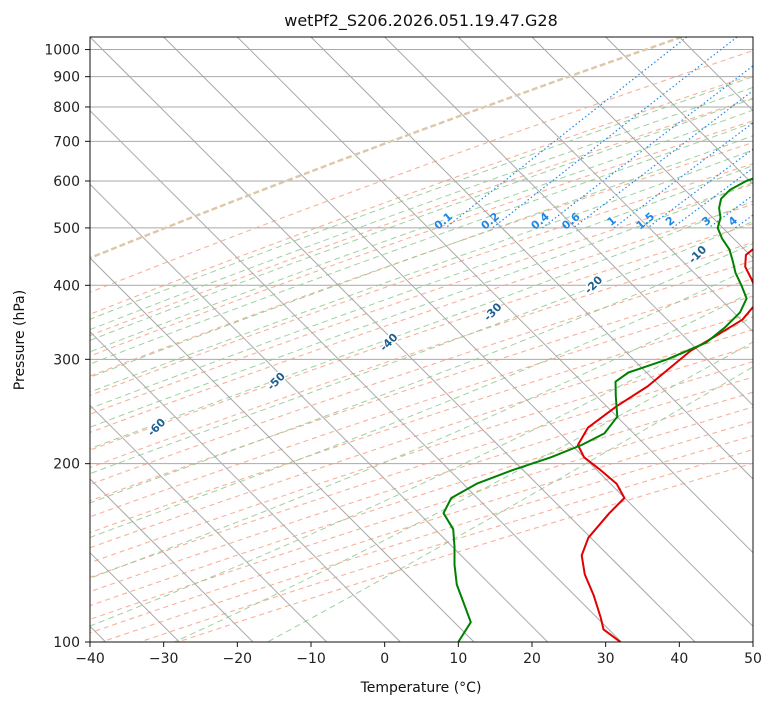 The width and height of the screenshot is (775, 708). I want to click on y-tick-label: 100, so click(66, 643).